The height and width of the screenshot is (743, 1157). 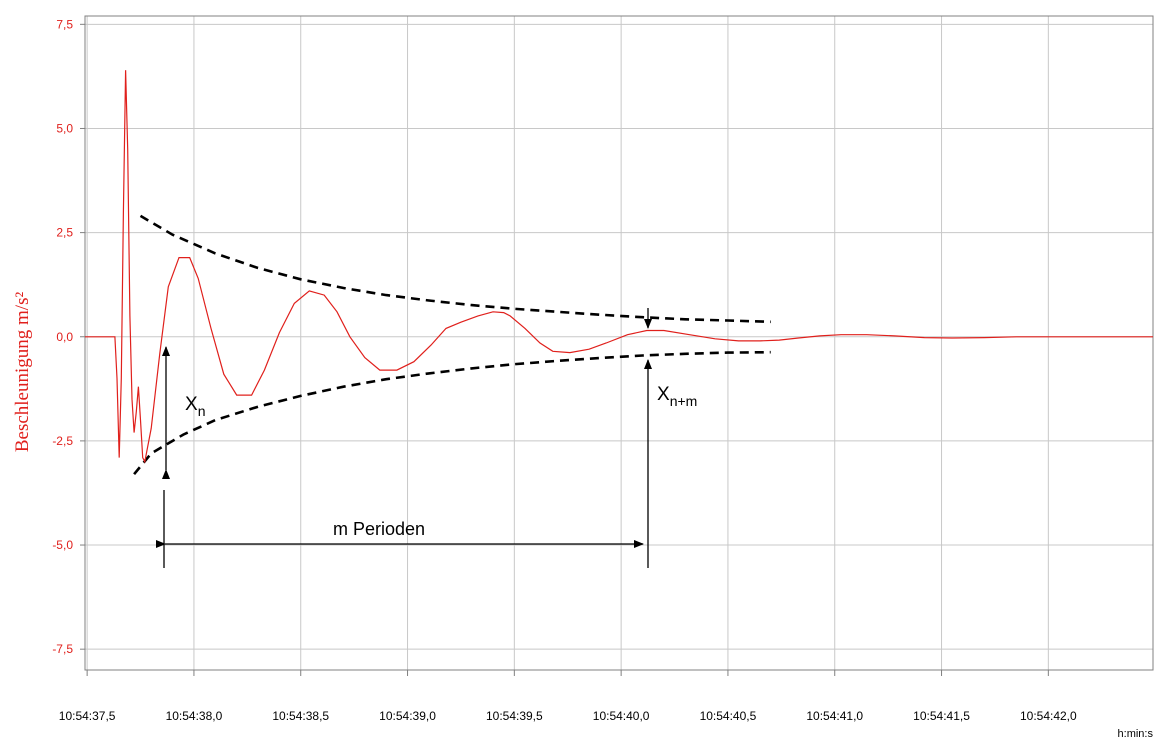 I want to click on xnm-label: Xn+m, so click(x=677, y=396).